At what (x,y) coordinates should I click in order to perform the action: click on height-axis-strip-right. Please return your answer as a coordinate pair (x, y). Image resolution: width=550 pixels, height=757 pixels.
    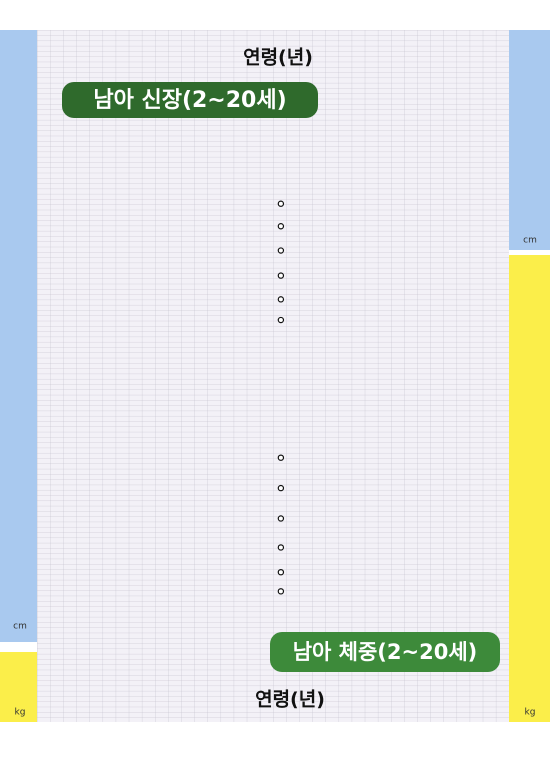
    Looking at the image, I should click on (529, 140).